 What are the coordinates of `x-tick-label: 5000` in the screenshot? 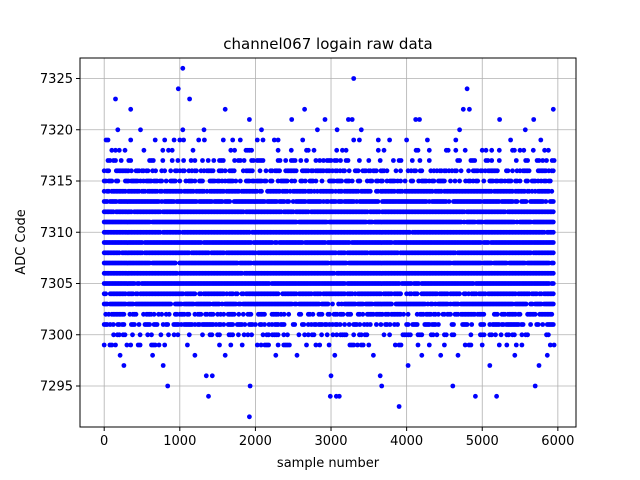 It's located at (482, 441).